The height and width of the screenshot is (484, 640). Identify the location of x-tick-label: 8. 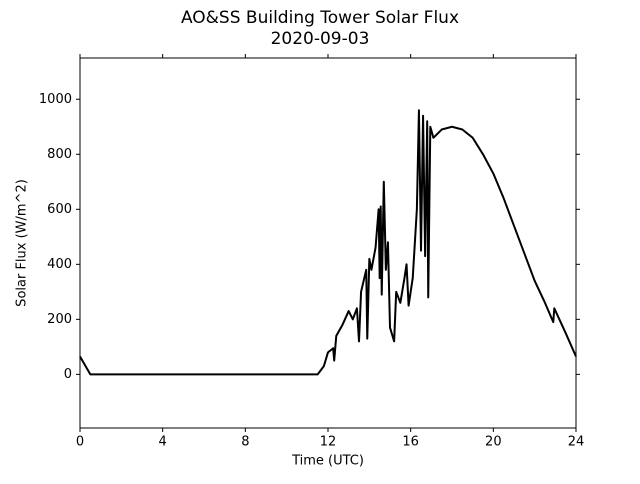
(245, 442).